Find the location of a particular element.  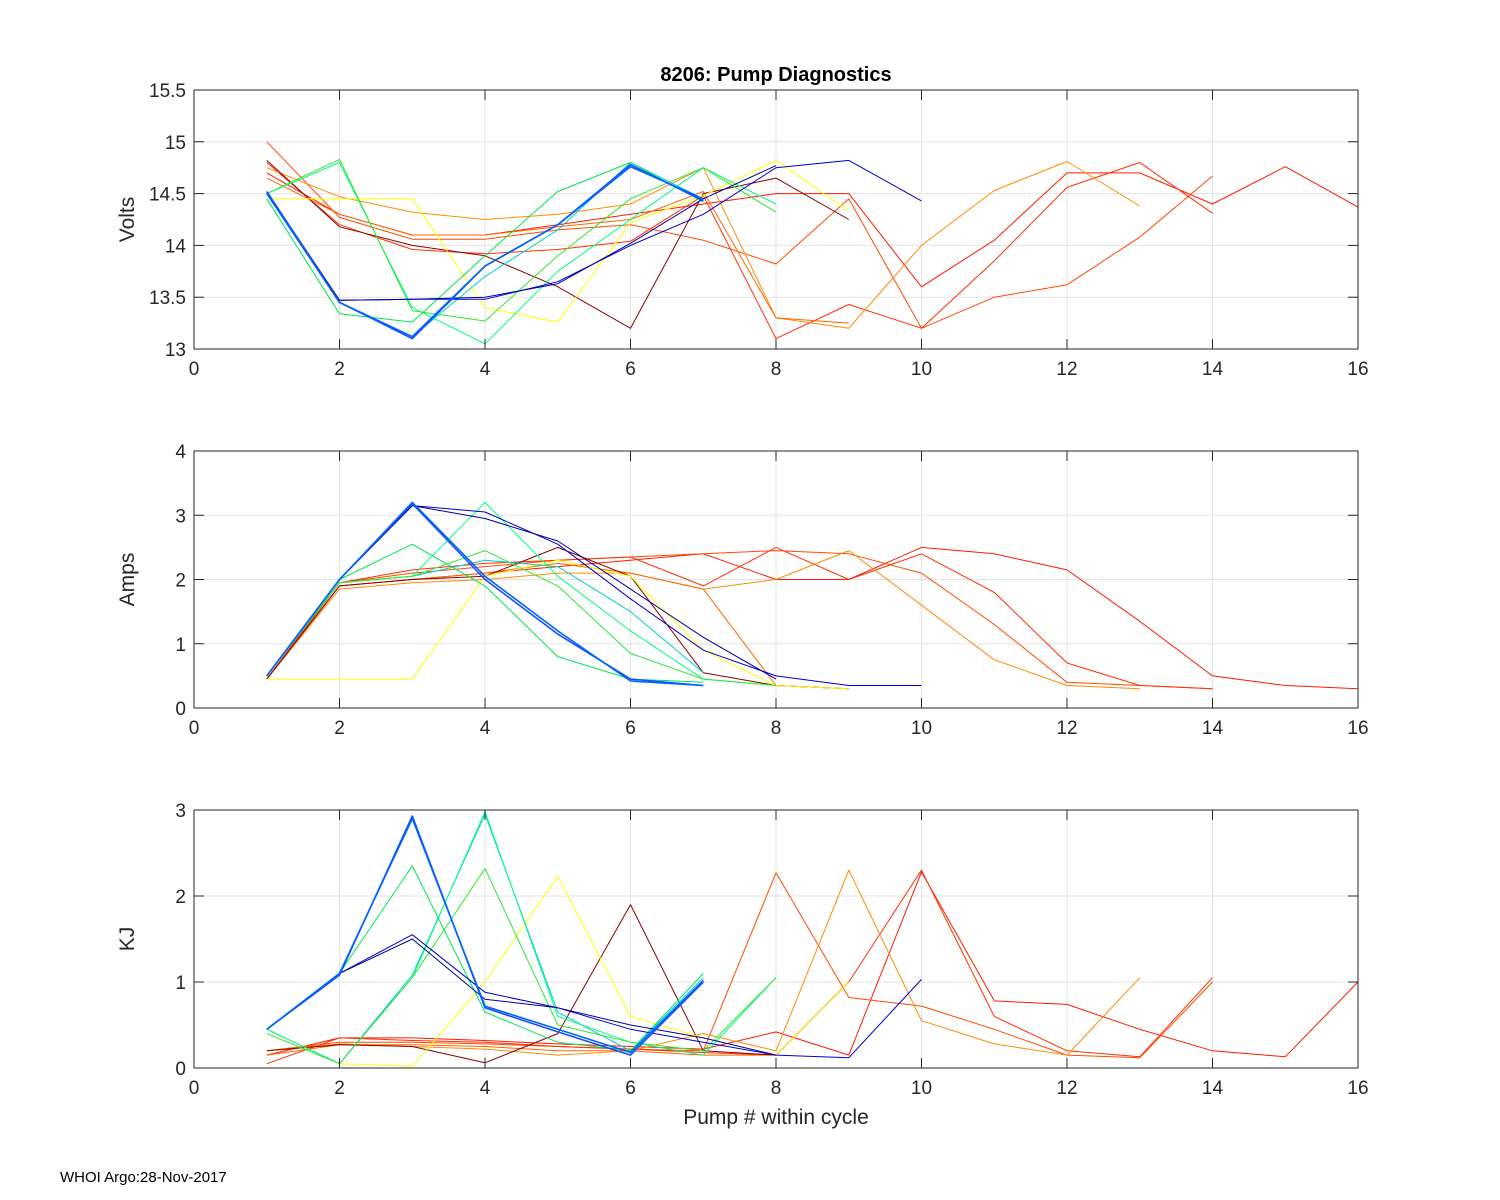

amps-x-tick-label: 8 is located at coordinates (776, 728).